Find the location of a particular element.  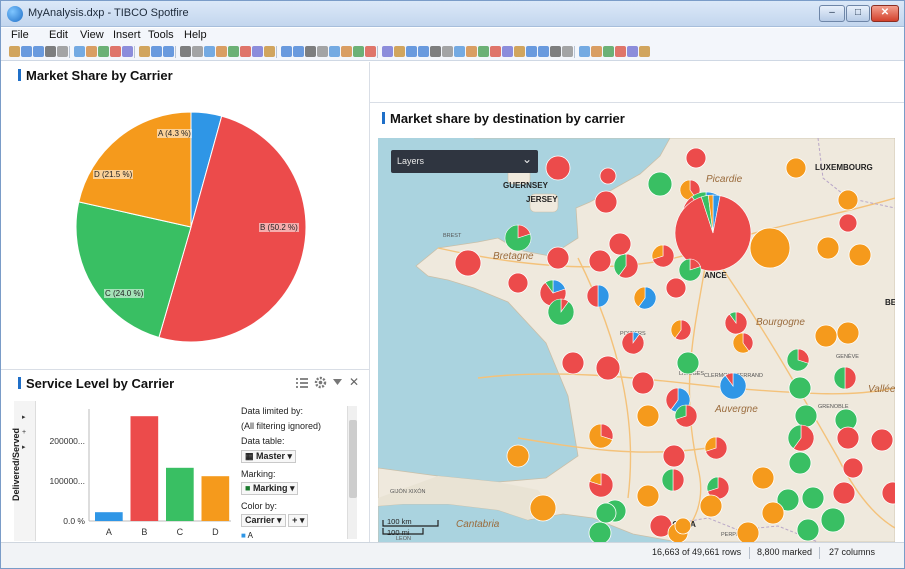

menu-view: View is located at coordinates (92, 35).